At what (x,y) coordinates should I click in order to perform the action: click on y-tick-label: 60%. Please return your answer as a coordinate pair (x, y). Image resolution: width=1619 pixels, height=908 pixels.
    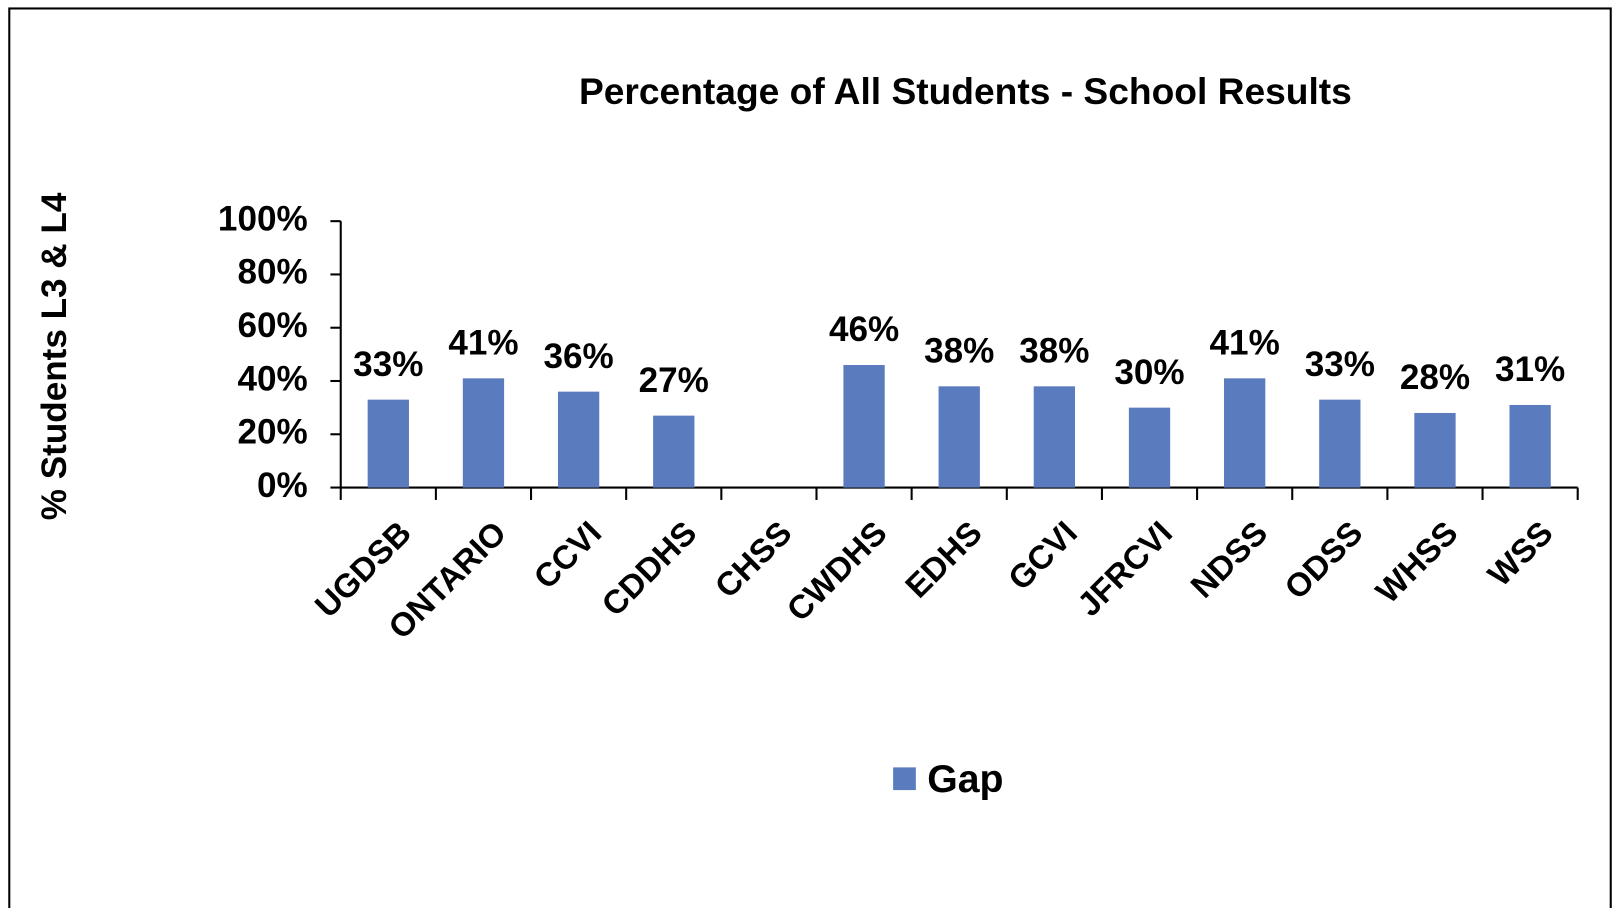
    Looking at the image, I should click on (272, 325).